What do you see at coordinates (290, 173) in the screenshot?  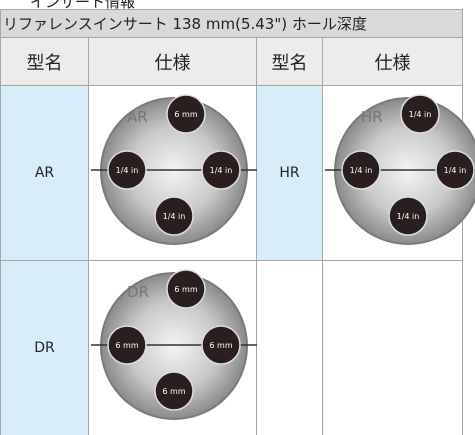 I see `model-cell: HR` at bounding box center [290, 173].